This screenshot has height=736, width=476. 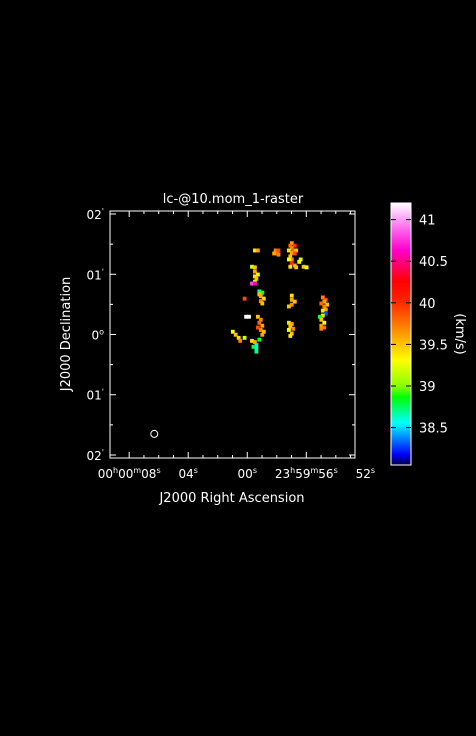 What do you see at coordinates (365, 473) in the screenshot?
I see `x-tick-label: 52s` at bounding box center [365, 473].